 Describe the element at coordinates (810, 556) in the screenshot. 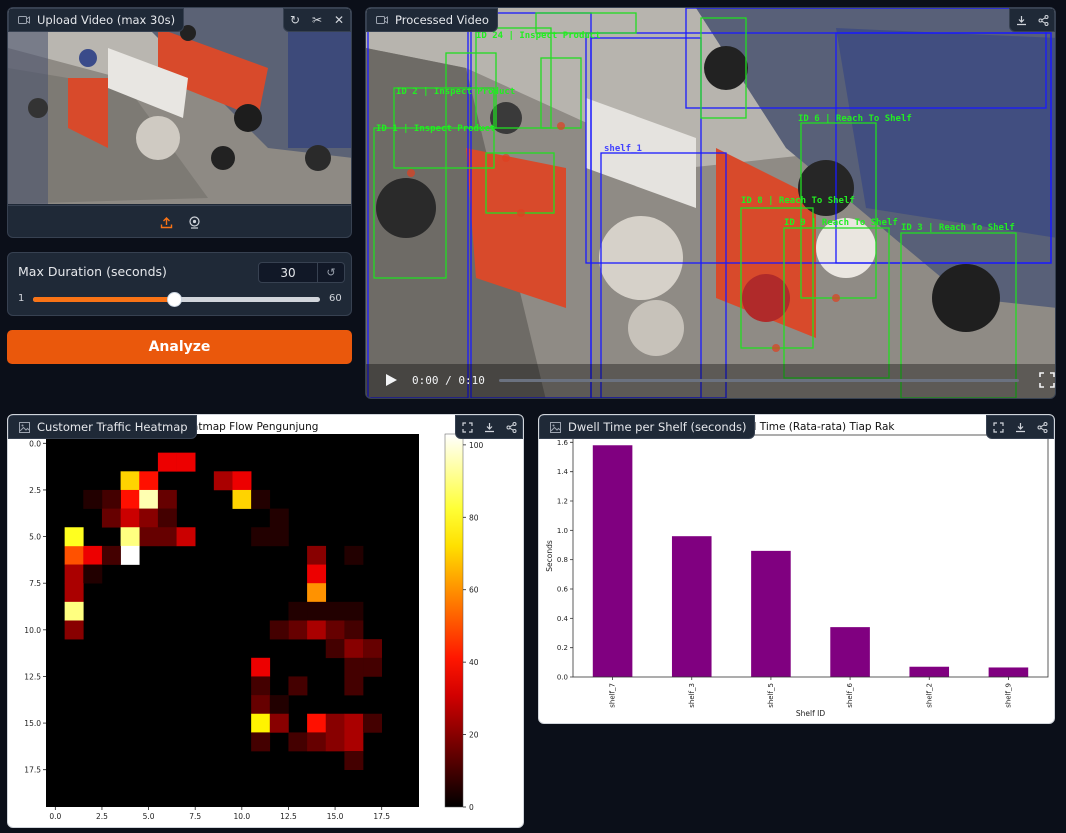

I see `plot-frame` at that location.